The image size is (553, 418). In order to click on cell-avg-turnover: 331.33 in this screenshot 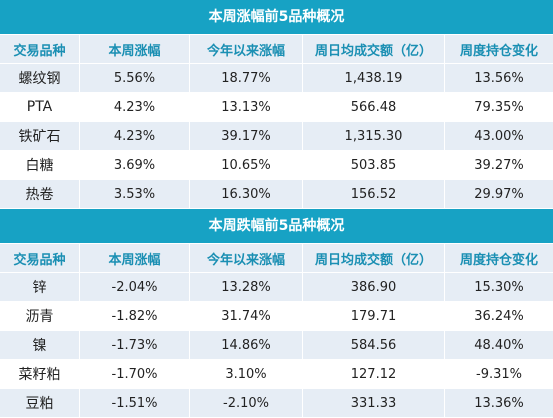, I will do `click(374, 403)`.